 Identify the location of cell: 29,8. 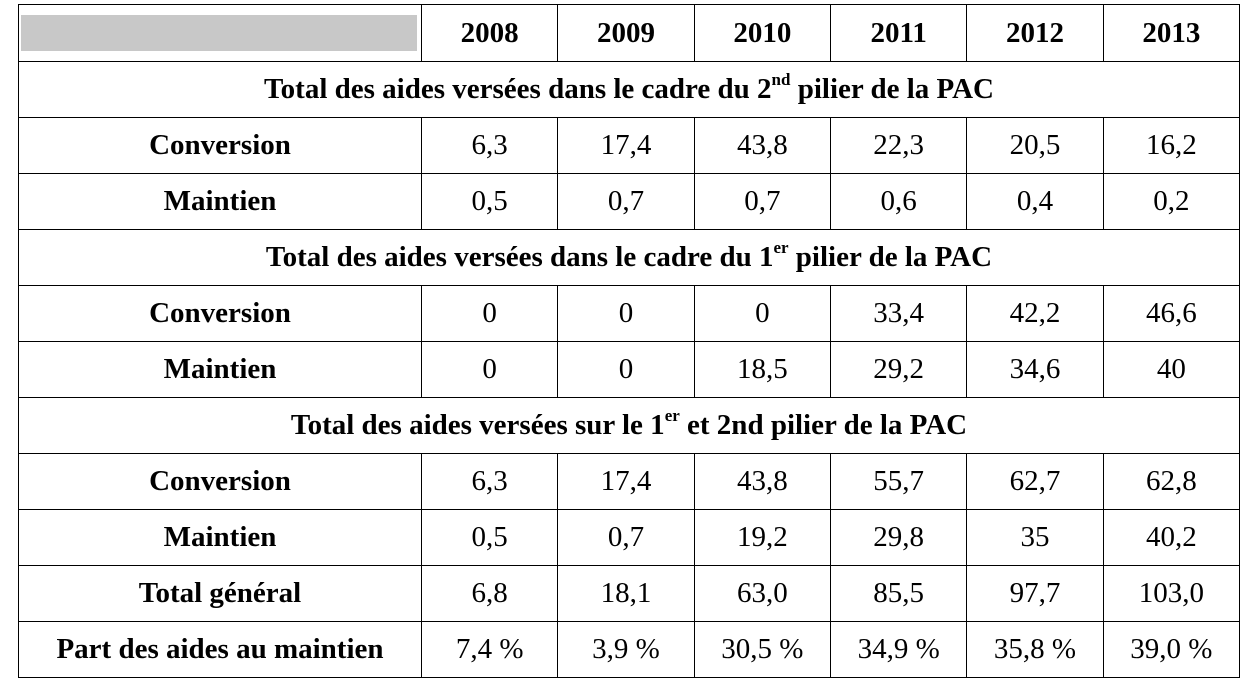
(898, 537).